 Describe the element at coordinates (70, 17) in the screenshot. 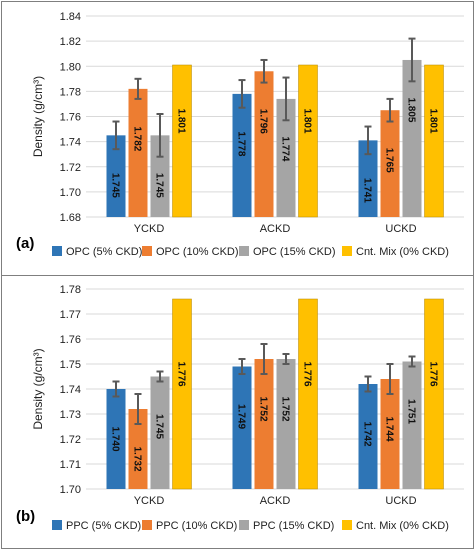

I see `y-tick-label: 1.84` at that location.